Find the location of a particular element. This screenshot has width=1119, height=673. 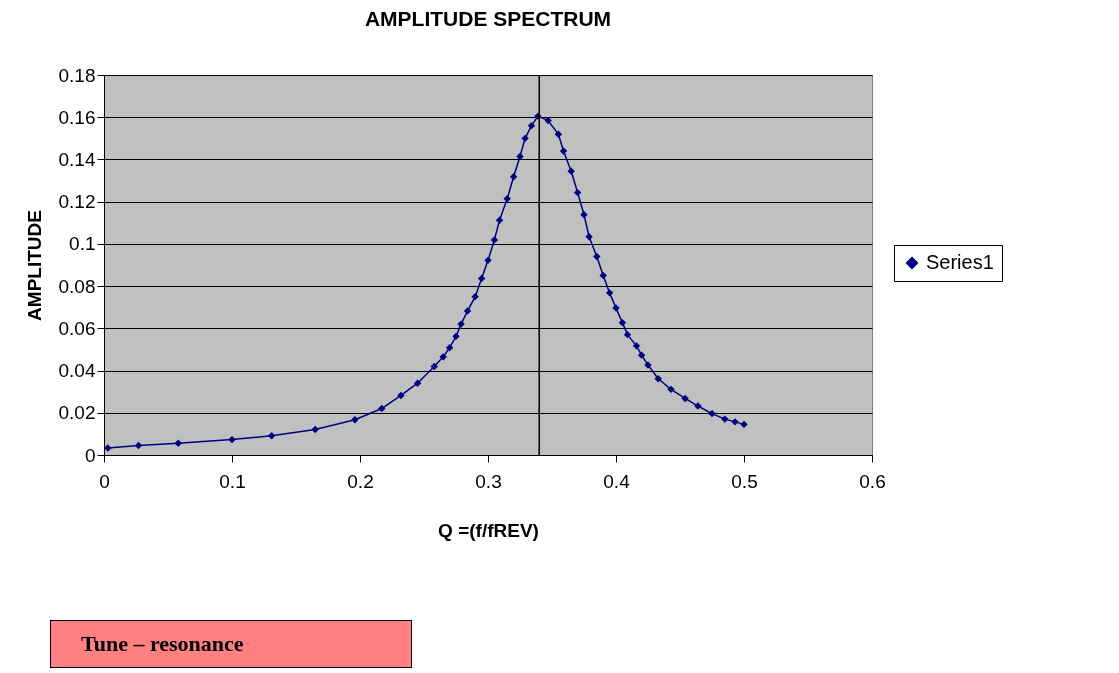

y-tick-label: 0.02 is located at coordinates (77, 413).